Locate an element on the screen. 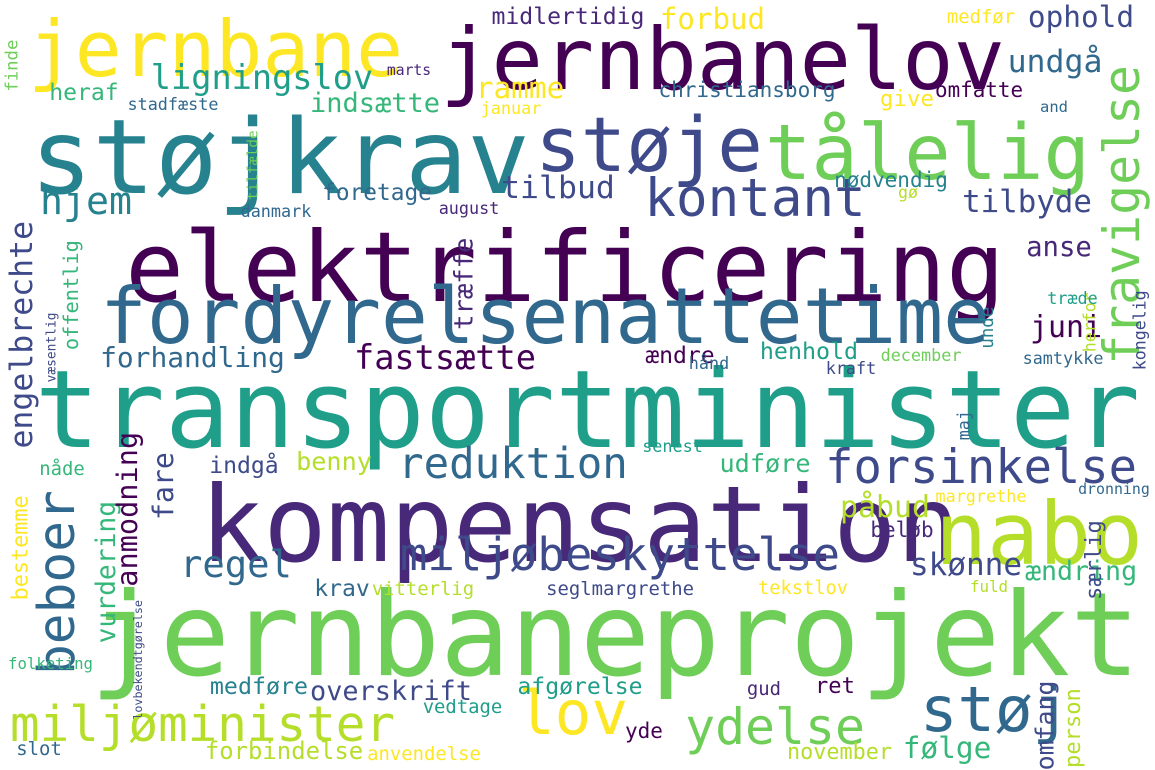 This screenshot has height=770, width=1155. word-pa-bud: påbud is located at coordinates (885, 507).